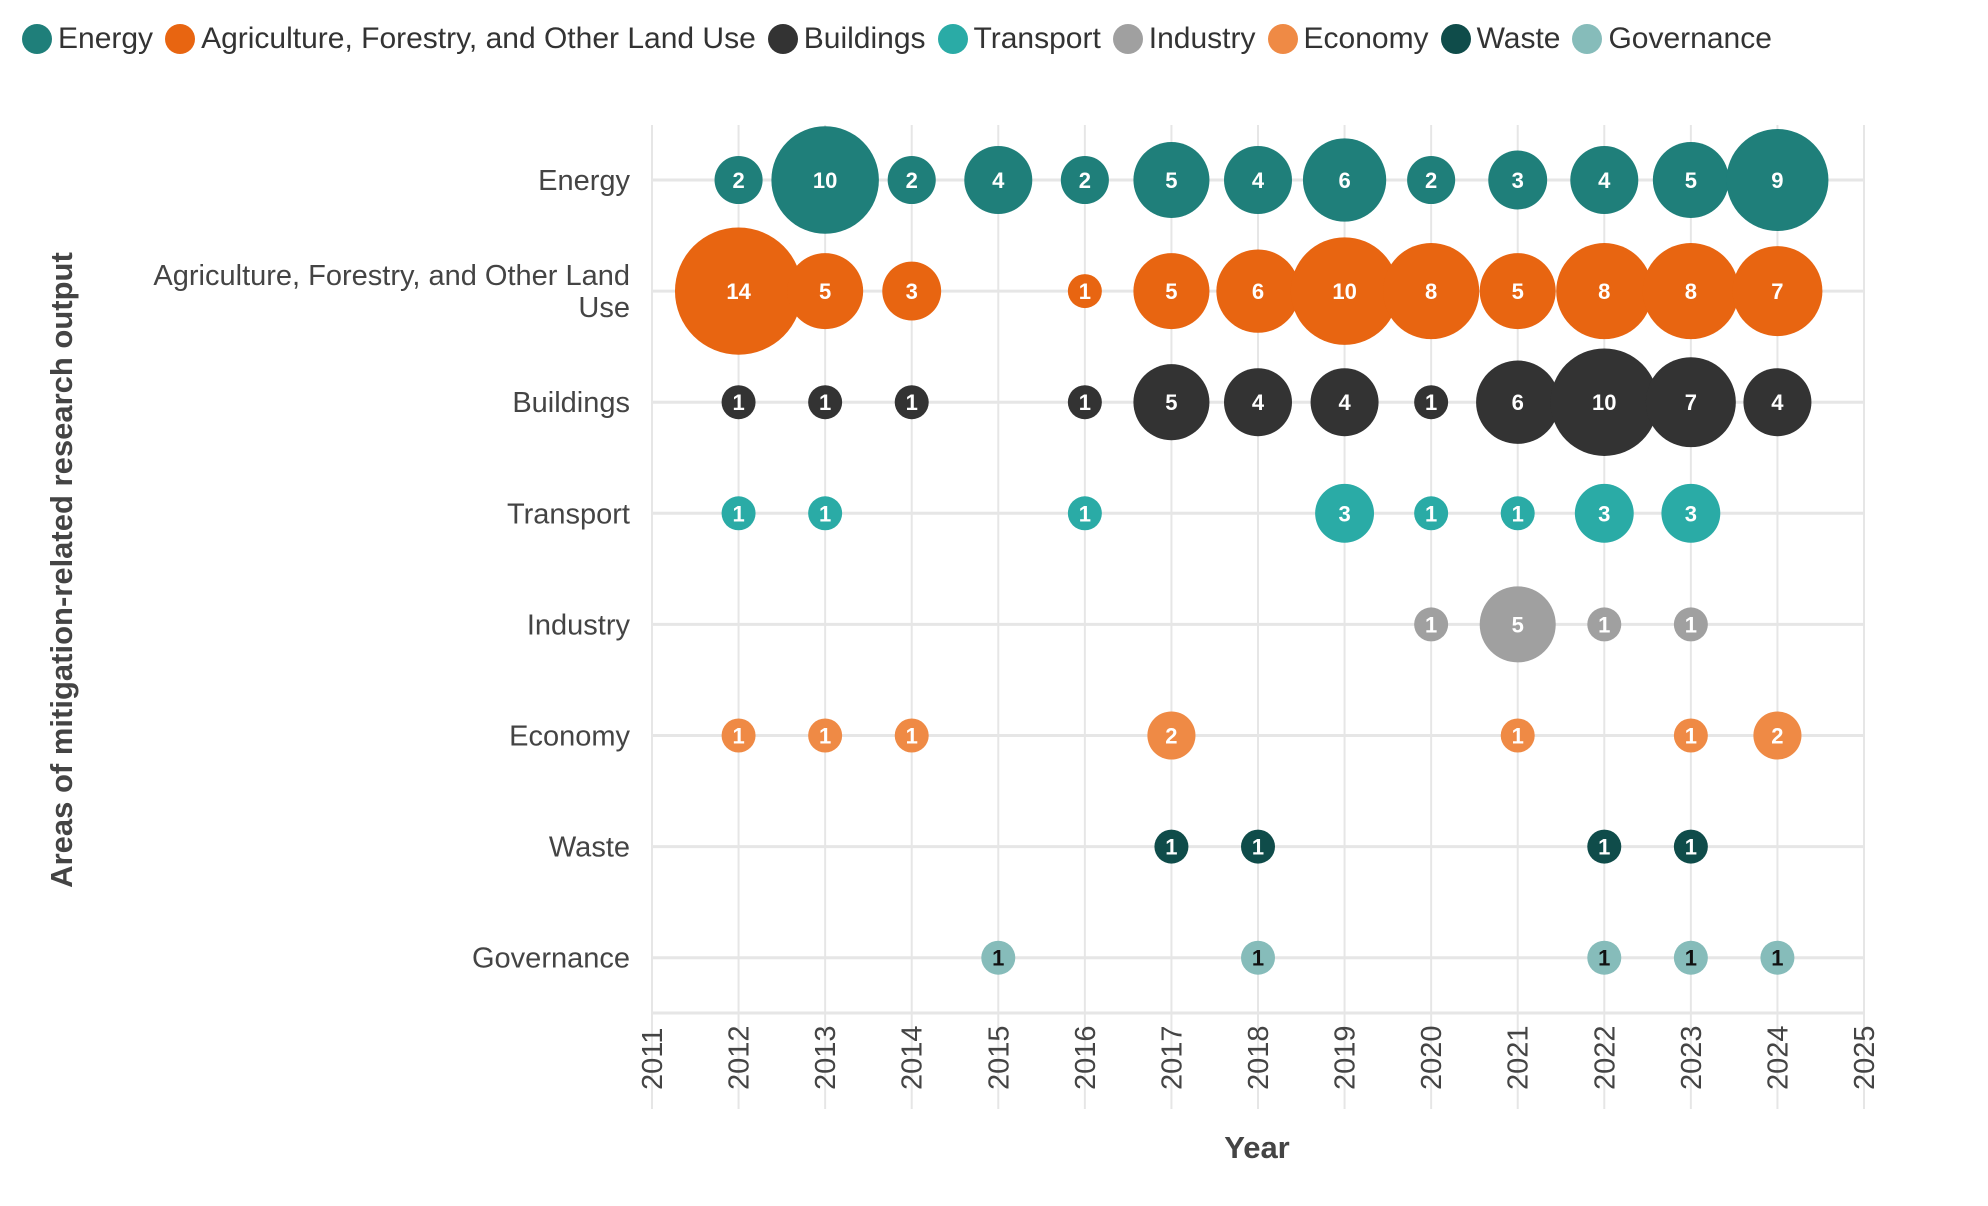 The image size is (1988, 1206). I want to click on x-tick-label: 2018, so click(1259, 1057).